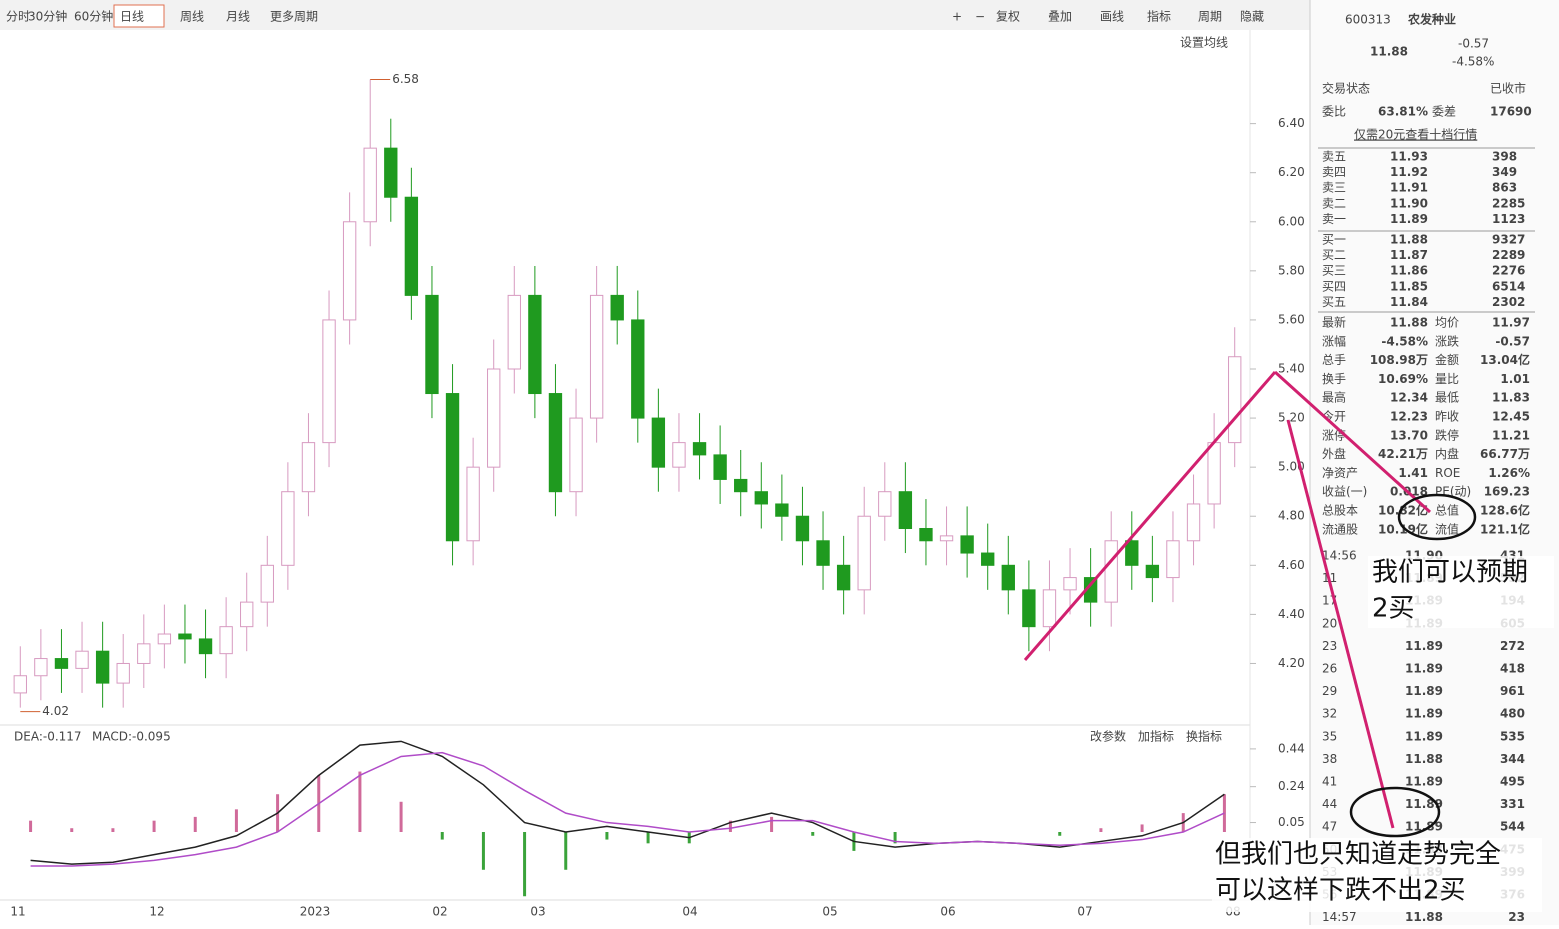 The height and width of the screenshot is (929, 1559). Describe the element at coordinates (1461, 592) in the screenshot. I see `annotation-bg` at that location.